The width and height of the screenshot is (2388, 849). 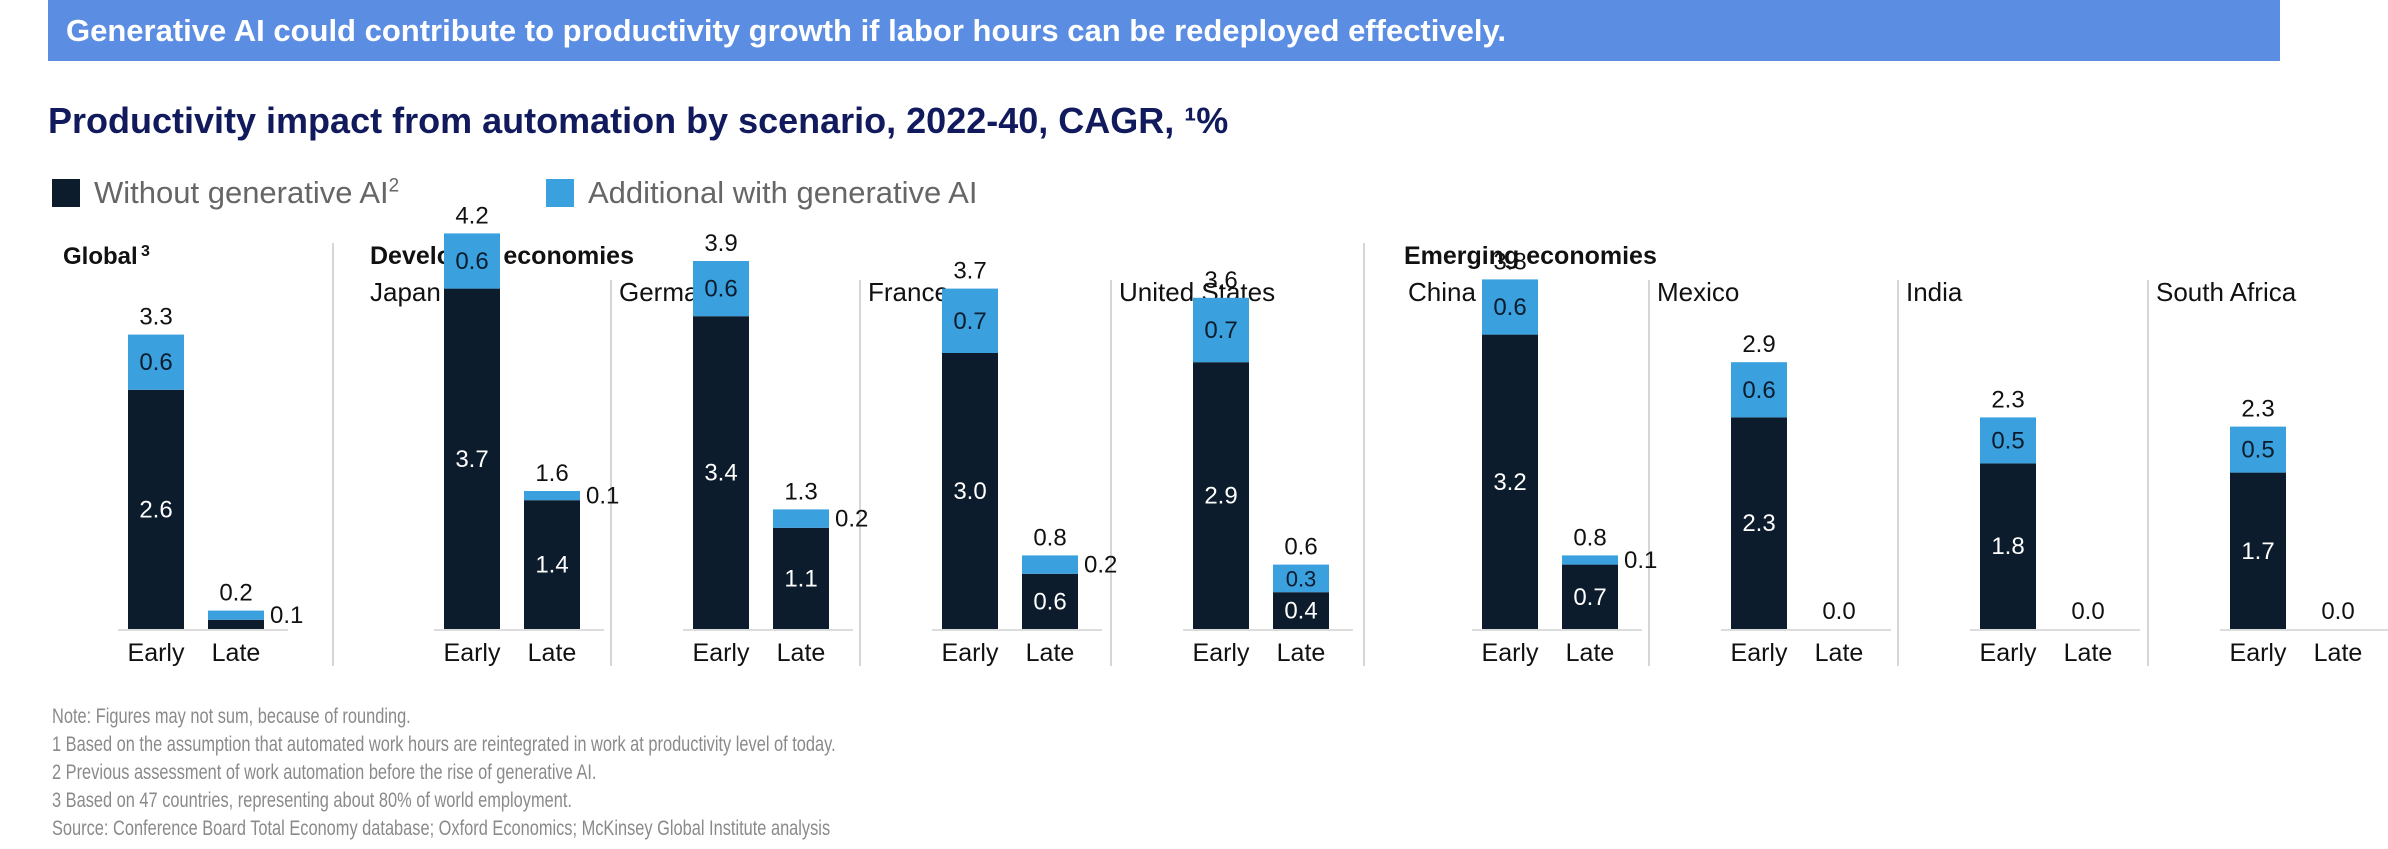 What do you see at coordinates (851, 519) in the screenshot?
I see `additional-value-germany-late: 0.2` at bounding box center [851, 519].